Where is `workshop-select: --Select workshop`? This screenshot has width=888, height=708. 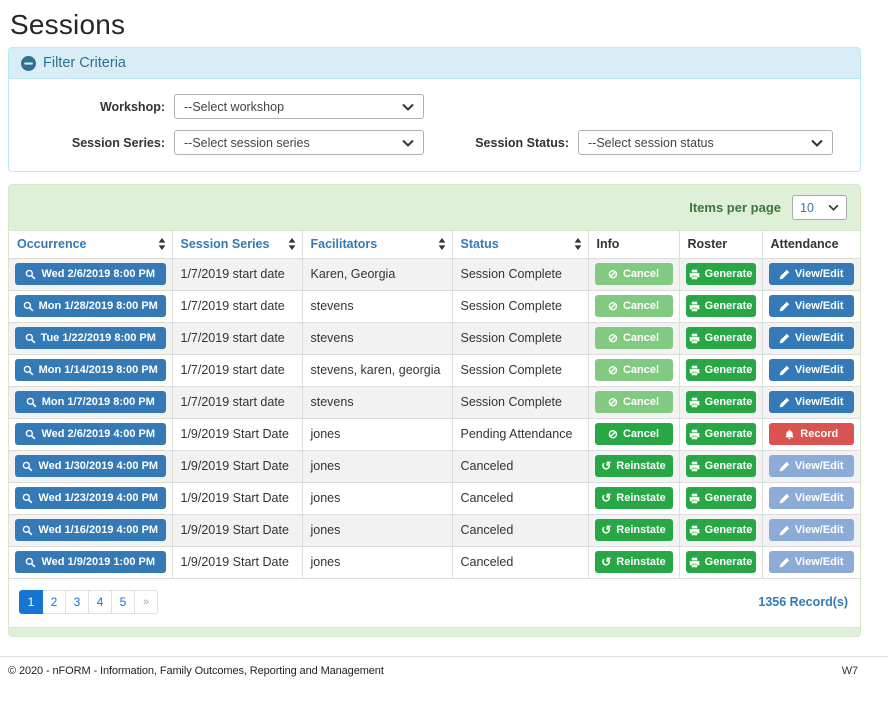 workshop-select: --Select workshop is located at coordinates (299, 106).